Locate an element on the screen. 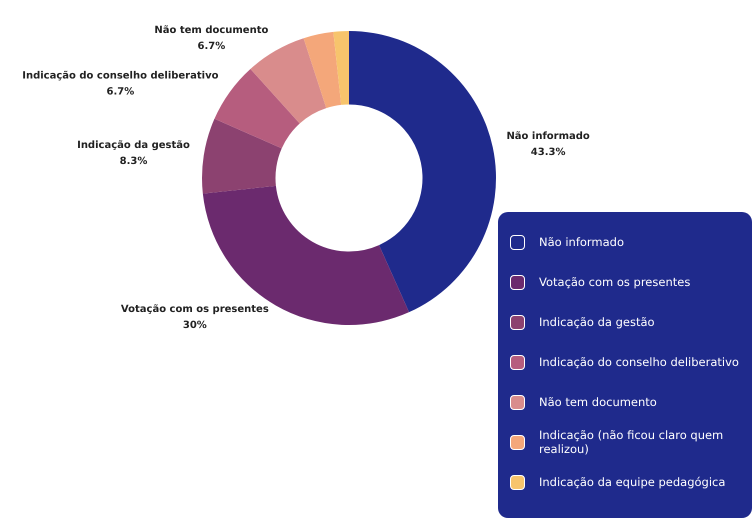 Image resolution: width=754 pixels, height=520 pixels. data-label: 8.3% is located at coordinates (134, 161).